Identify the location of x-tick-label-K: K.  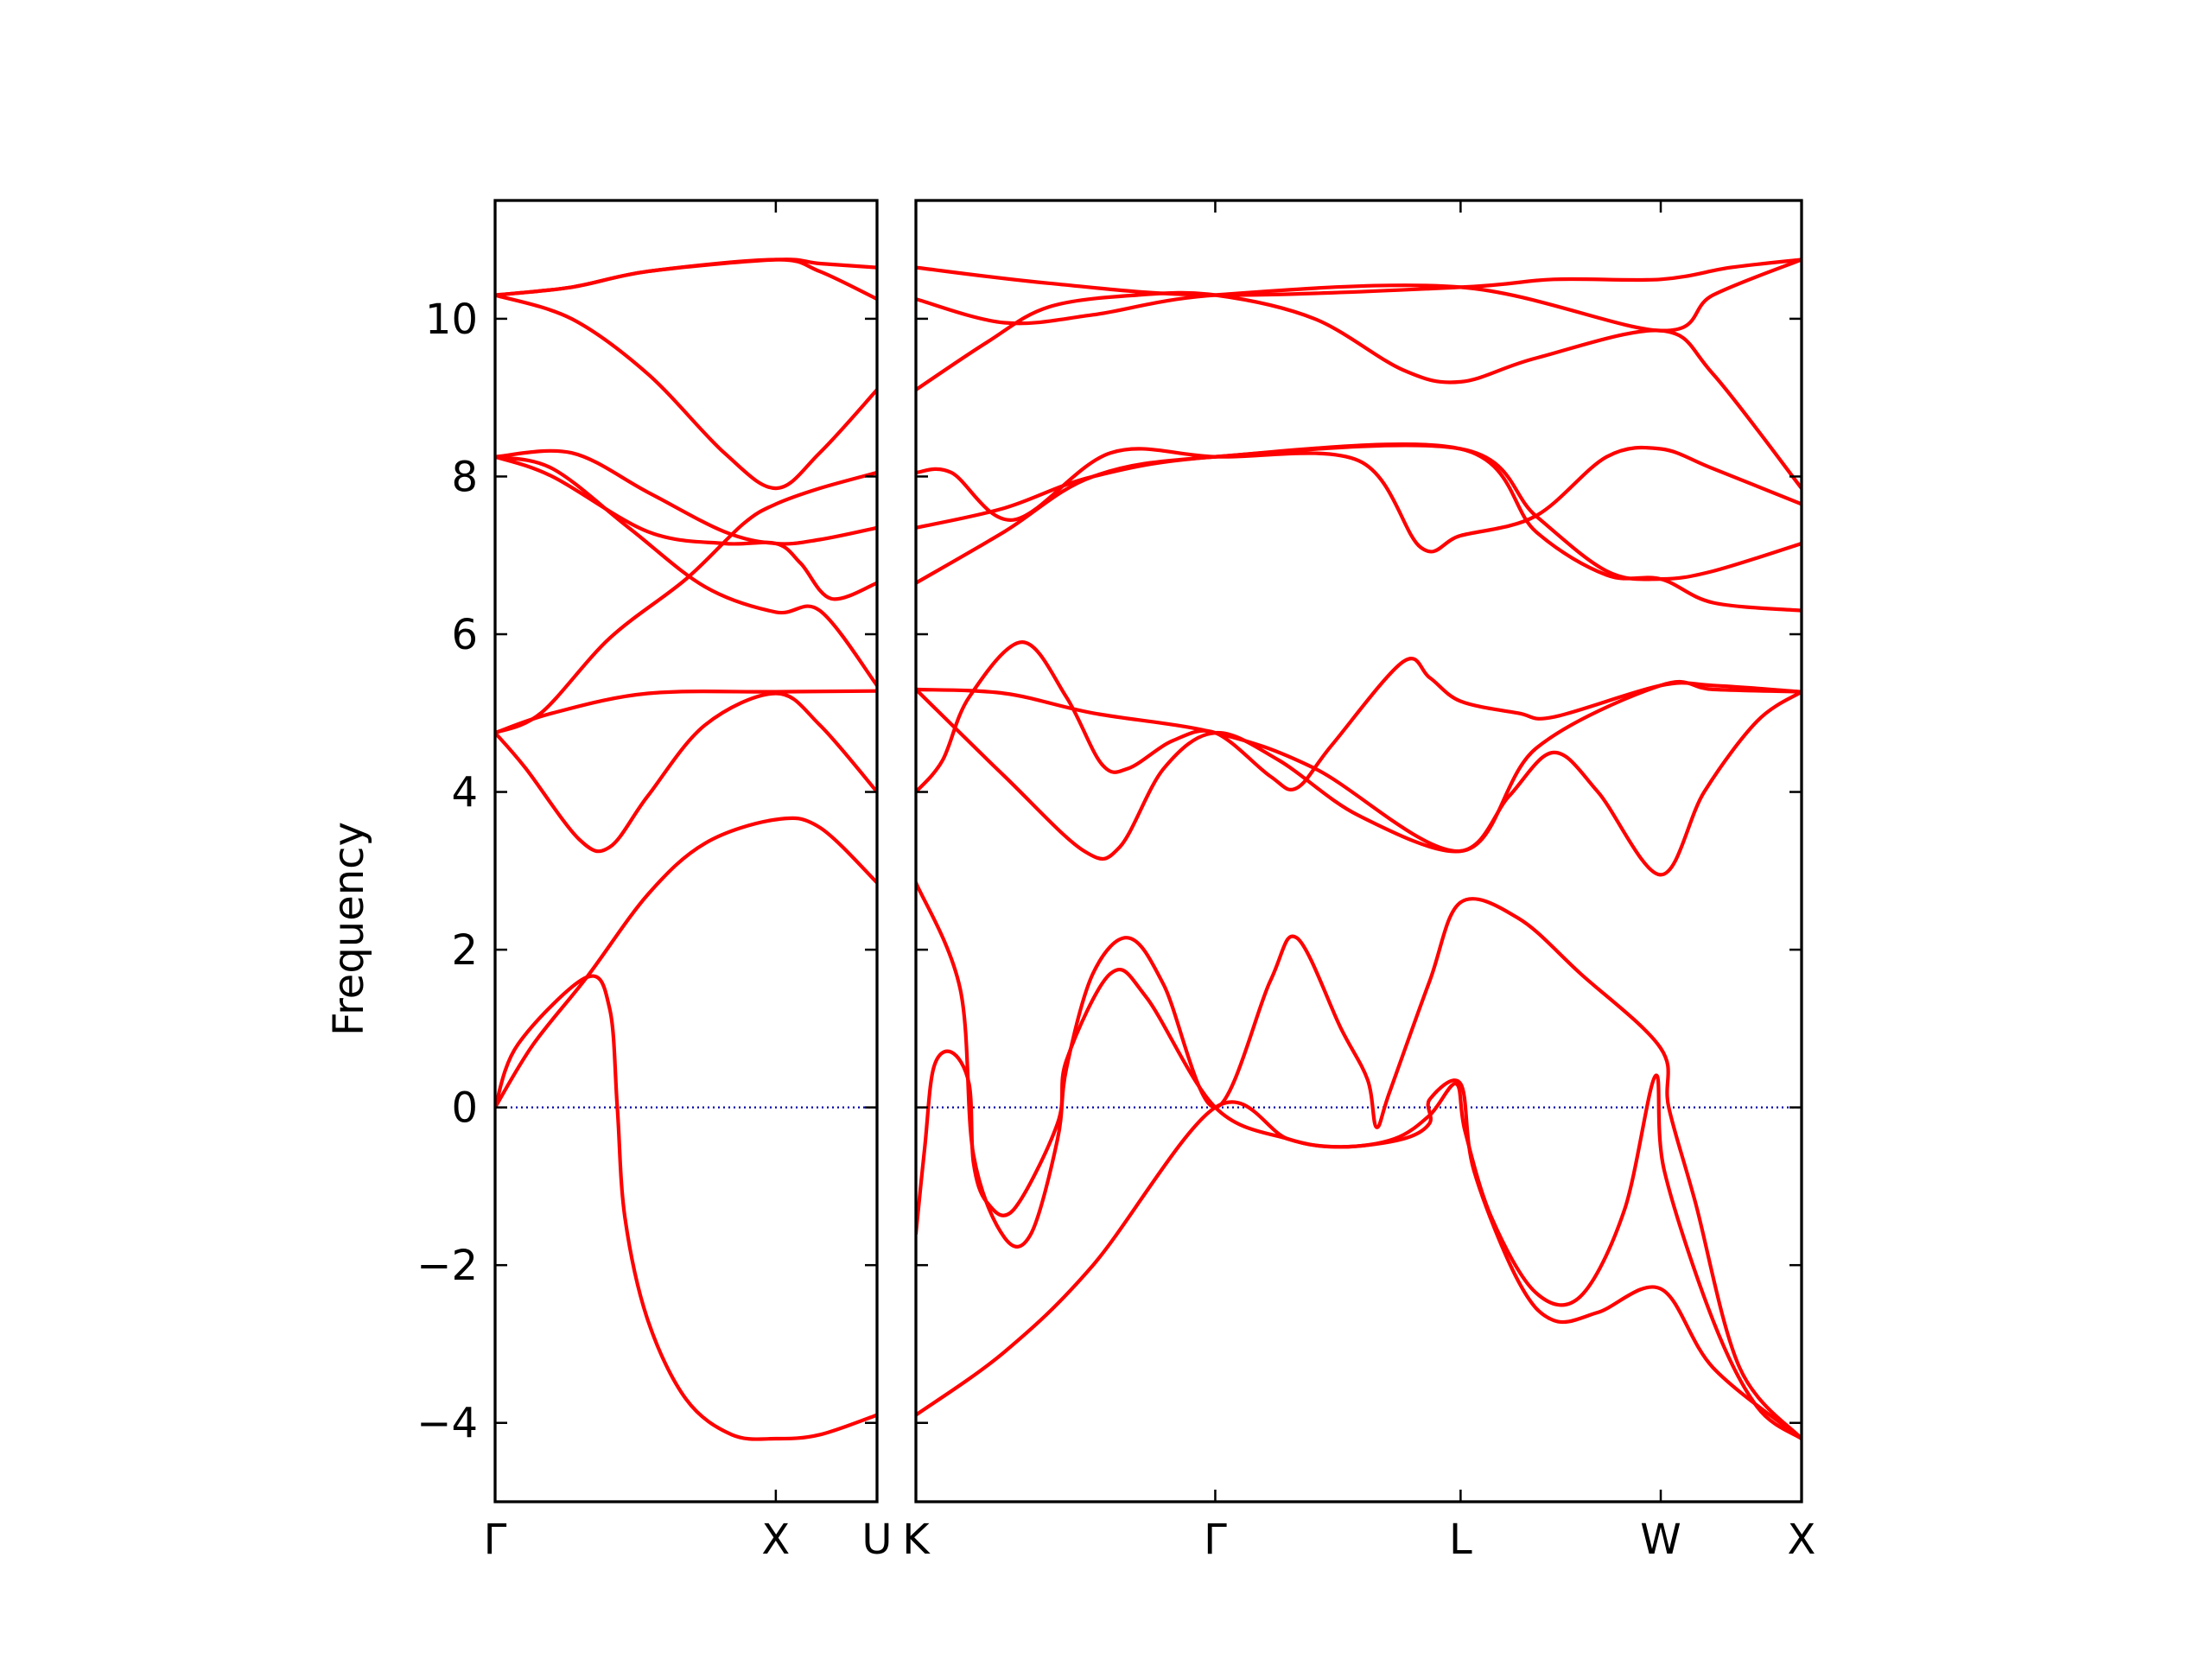
(916, 1540).